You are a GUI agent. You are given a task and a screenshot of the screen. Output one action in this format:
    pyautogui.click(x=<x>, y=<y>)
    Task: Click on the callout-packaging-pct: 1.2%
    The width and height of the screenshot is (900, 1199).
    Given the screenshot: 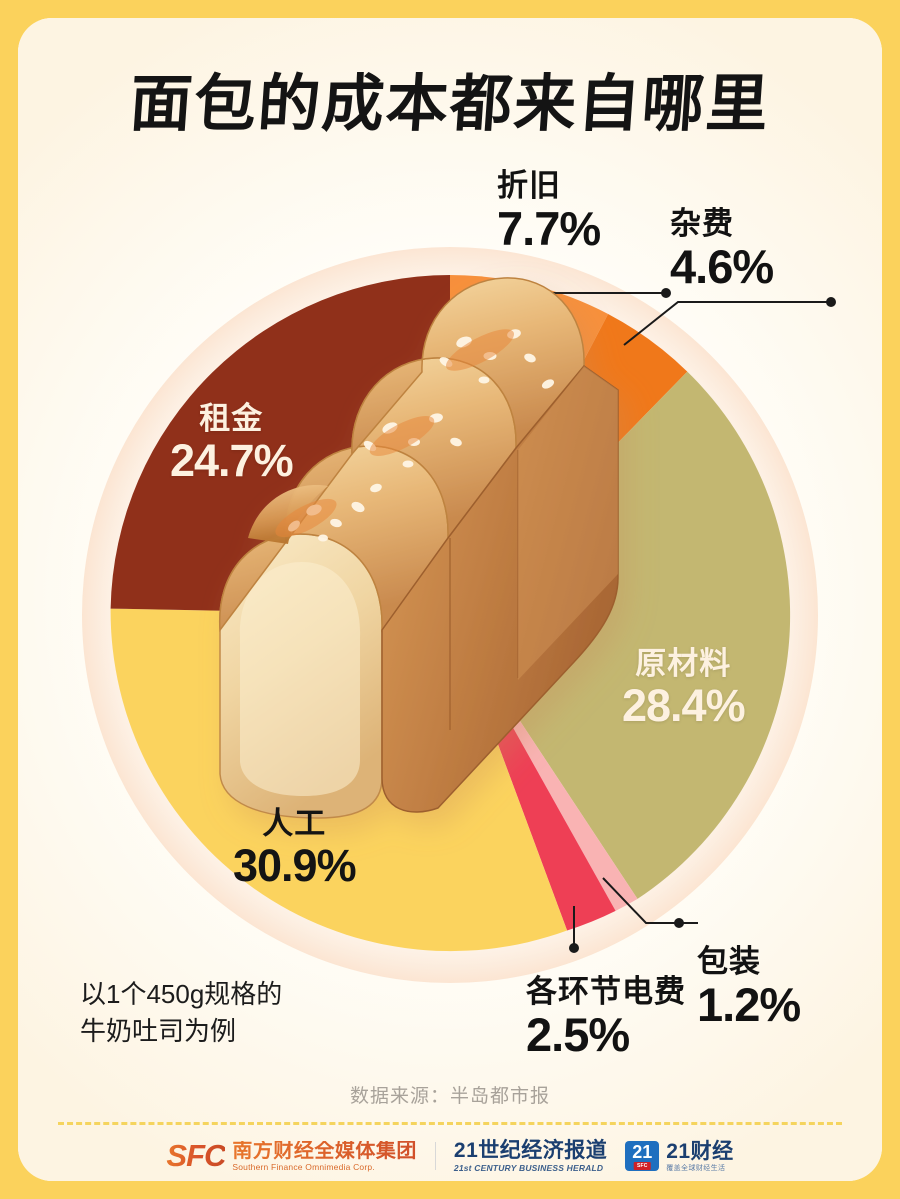 What is the action you would take?
    pyautogui.click(x=749, y=1004)
    